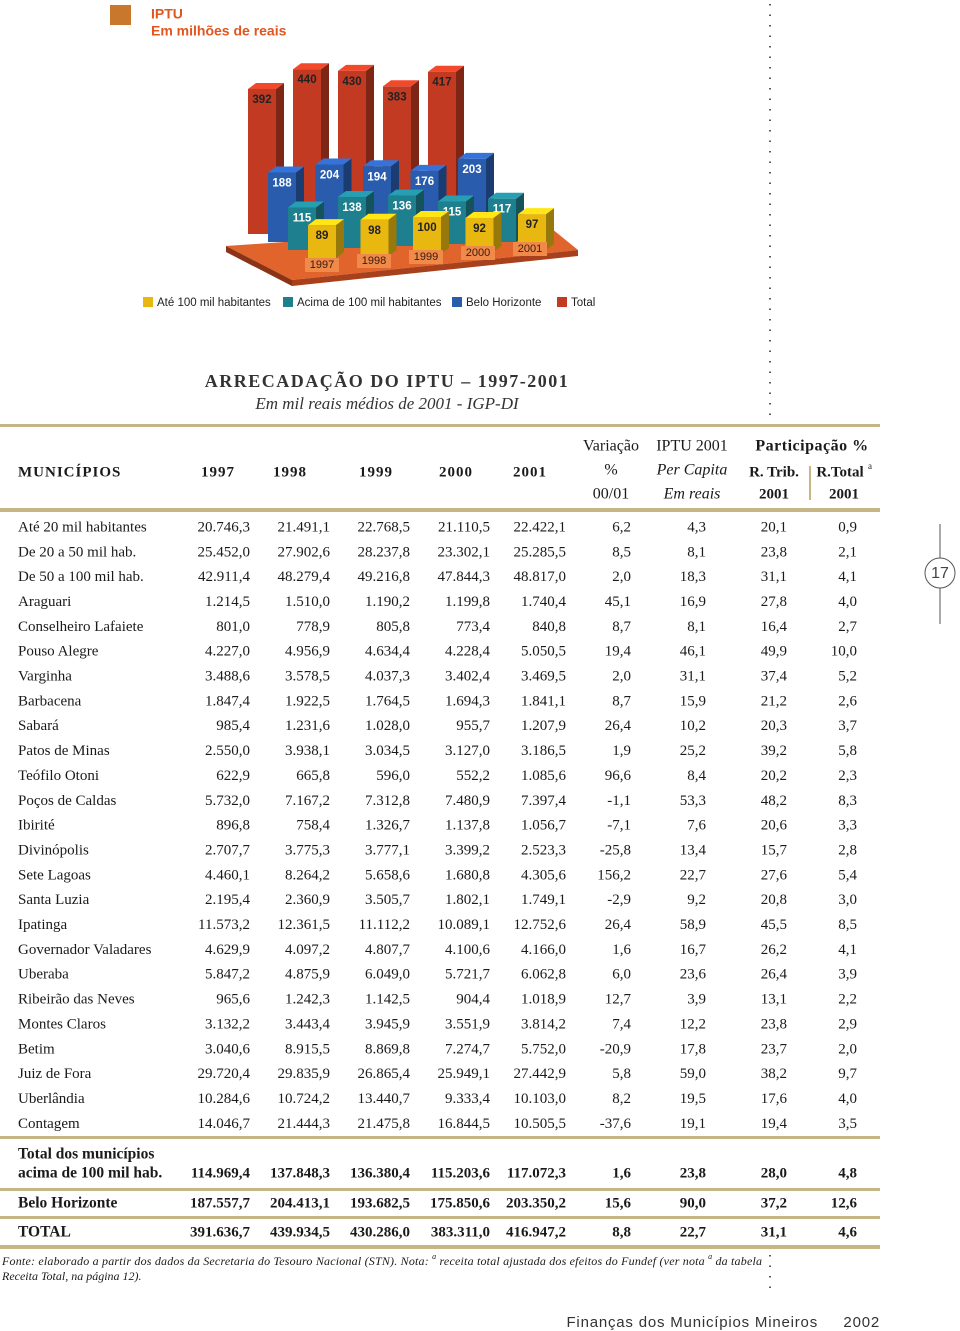  Describe the element at coordinates (774, 900) in the screenshot. I see `table-cell: 20,8` at that location.